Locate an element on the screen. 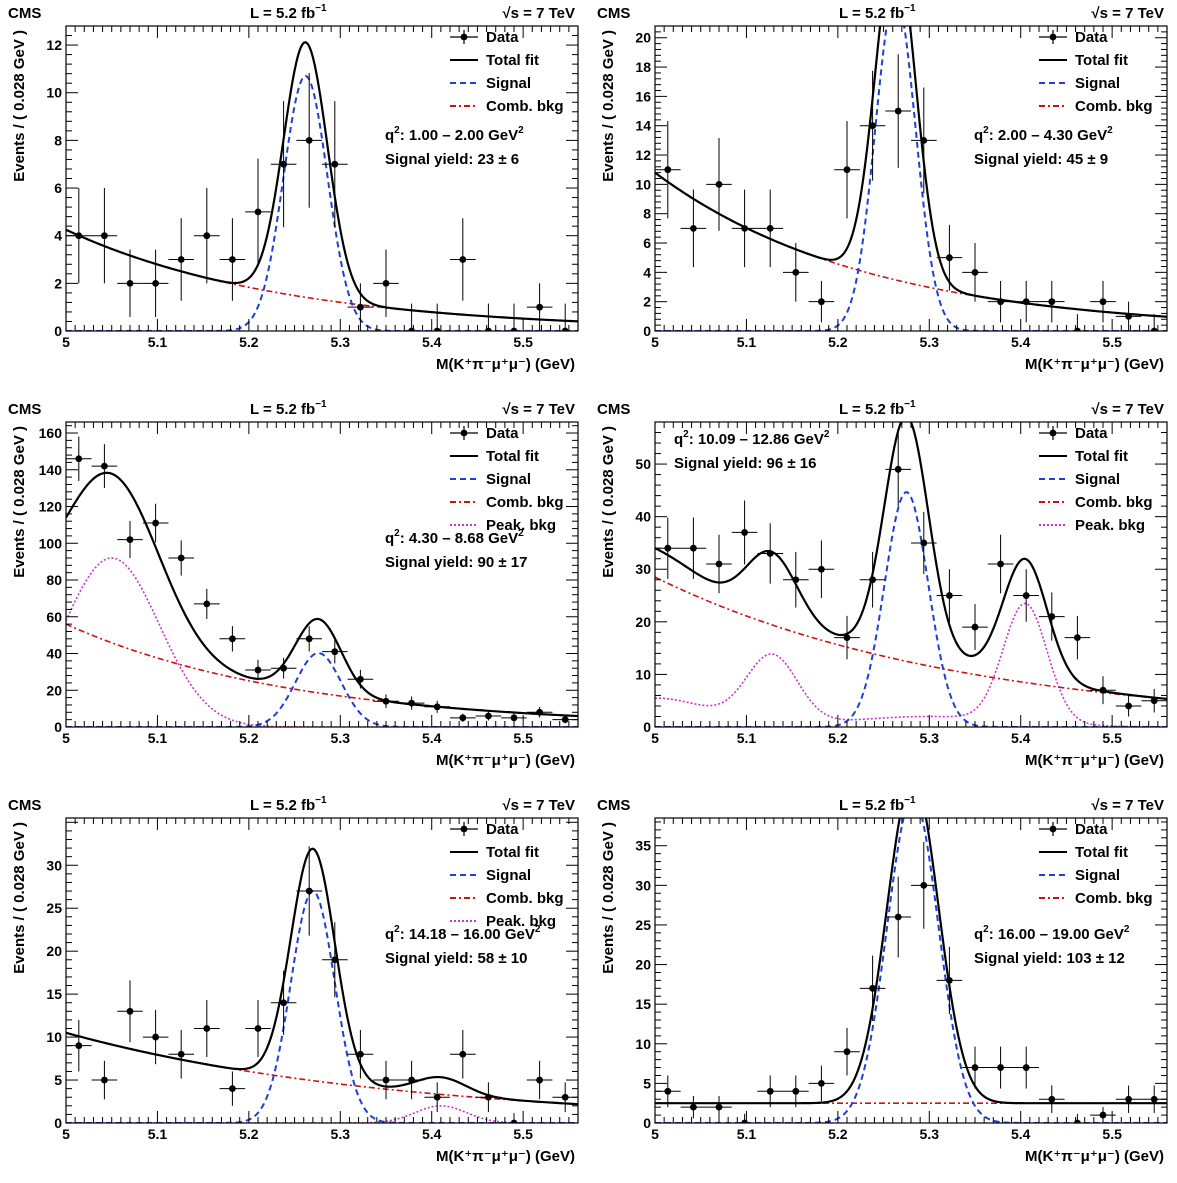 The height and width of the screenshot is (1183, 1177). y-tick-label: 80 is located at coordinates (54, 580).